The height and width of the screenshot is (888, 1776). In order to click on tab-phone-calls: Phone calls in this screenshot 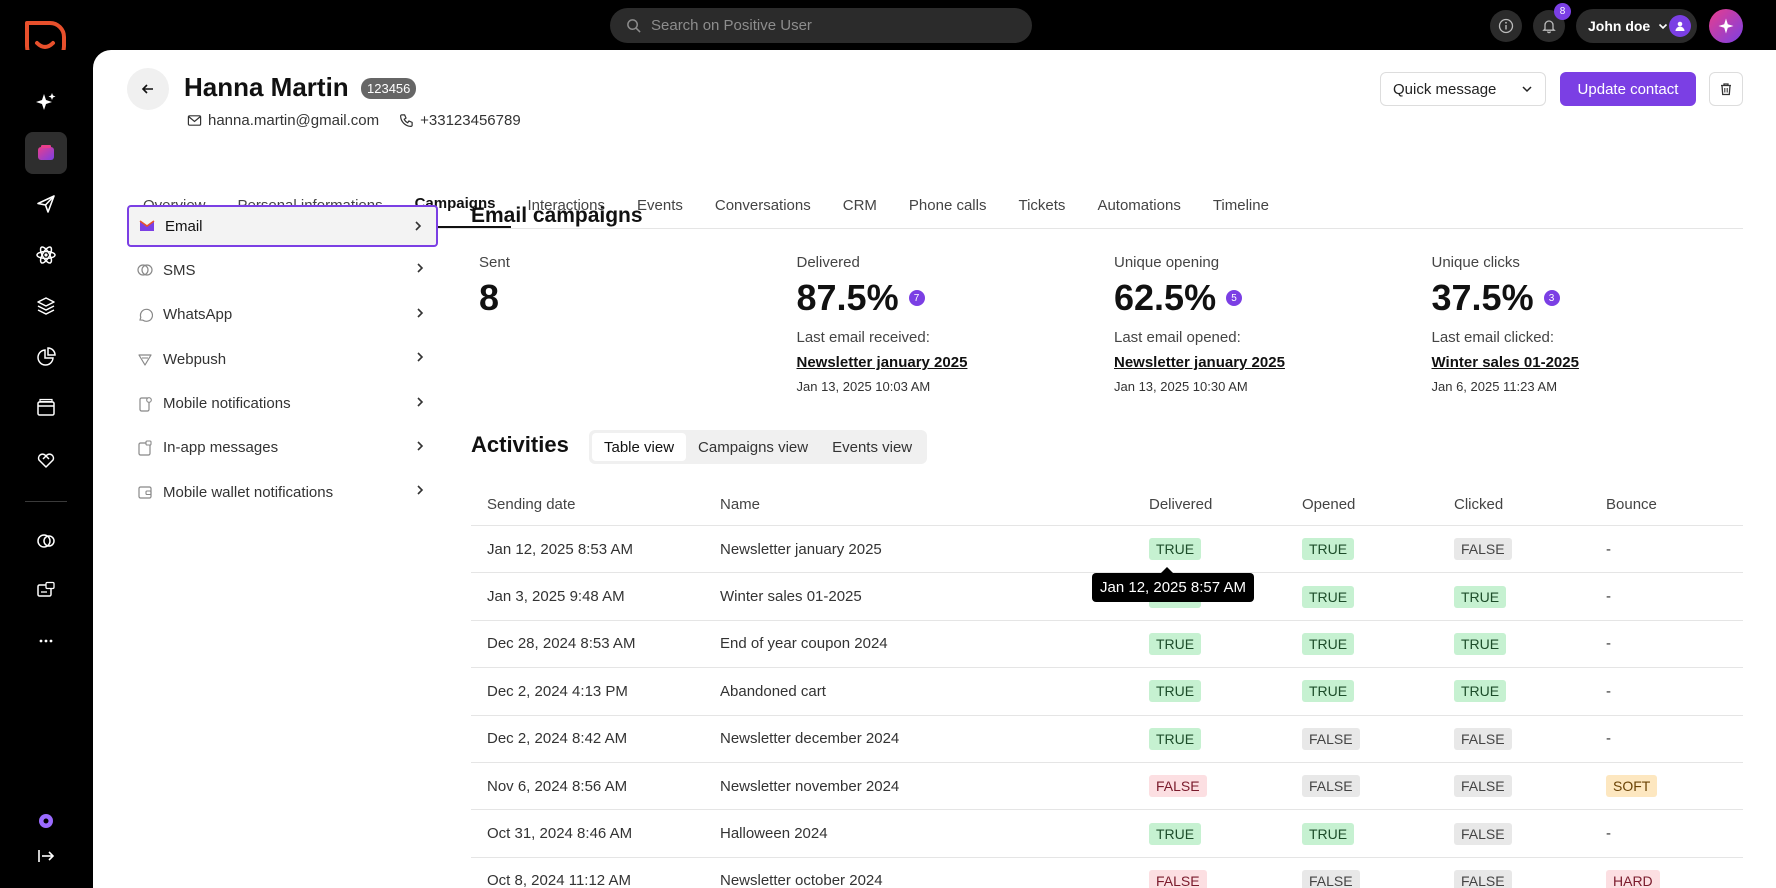, I will do `click(947, 205)`.